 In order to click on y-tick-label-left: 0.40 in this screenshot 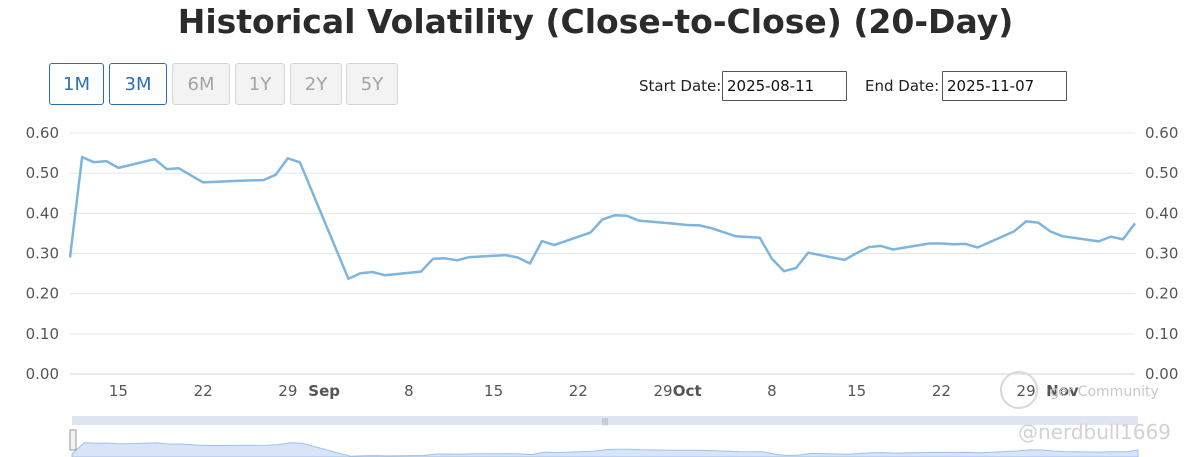, I will do `click(42, 213)`.